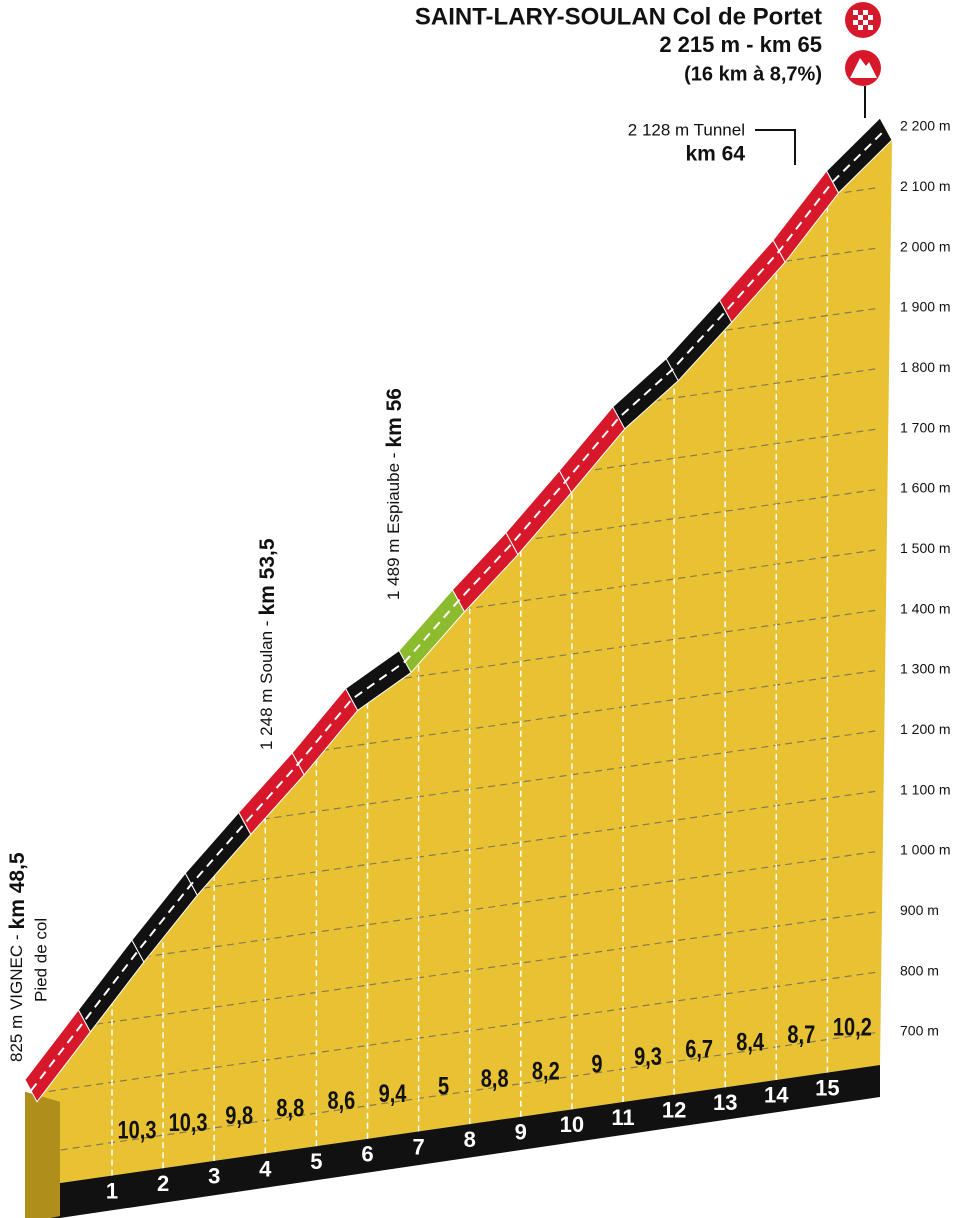 The image size is (961, 1218). Describe the element at coordinates (925, 126) in the screenshot. I see `y-tick-label: 2 200 m` at that location.